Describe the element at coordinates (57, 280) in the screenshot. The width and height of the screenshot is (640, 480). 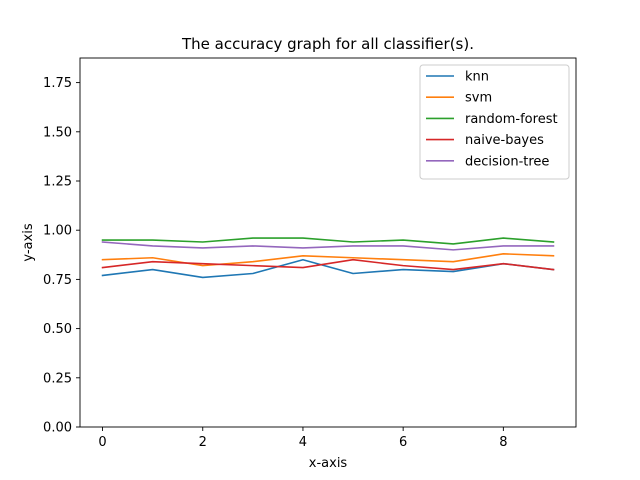
I see `y-tick-label: 0.75` at that location.